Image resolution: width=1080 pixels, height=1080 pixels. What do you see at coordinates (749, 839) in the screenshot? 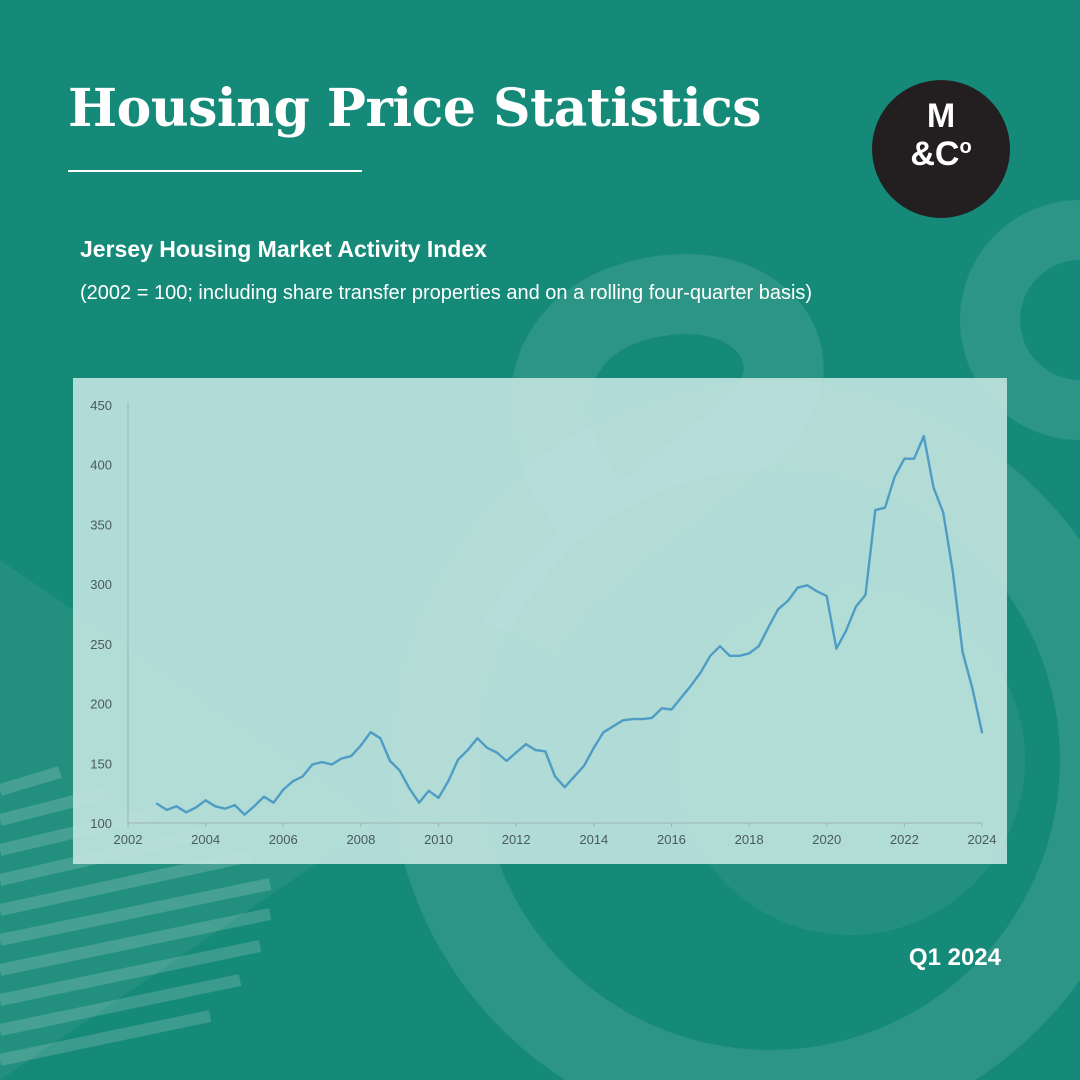
I see `x-tick-label: 2018` at bounding box center [749, 839].